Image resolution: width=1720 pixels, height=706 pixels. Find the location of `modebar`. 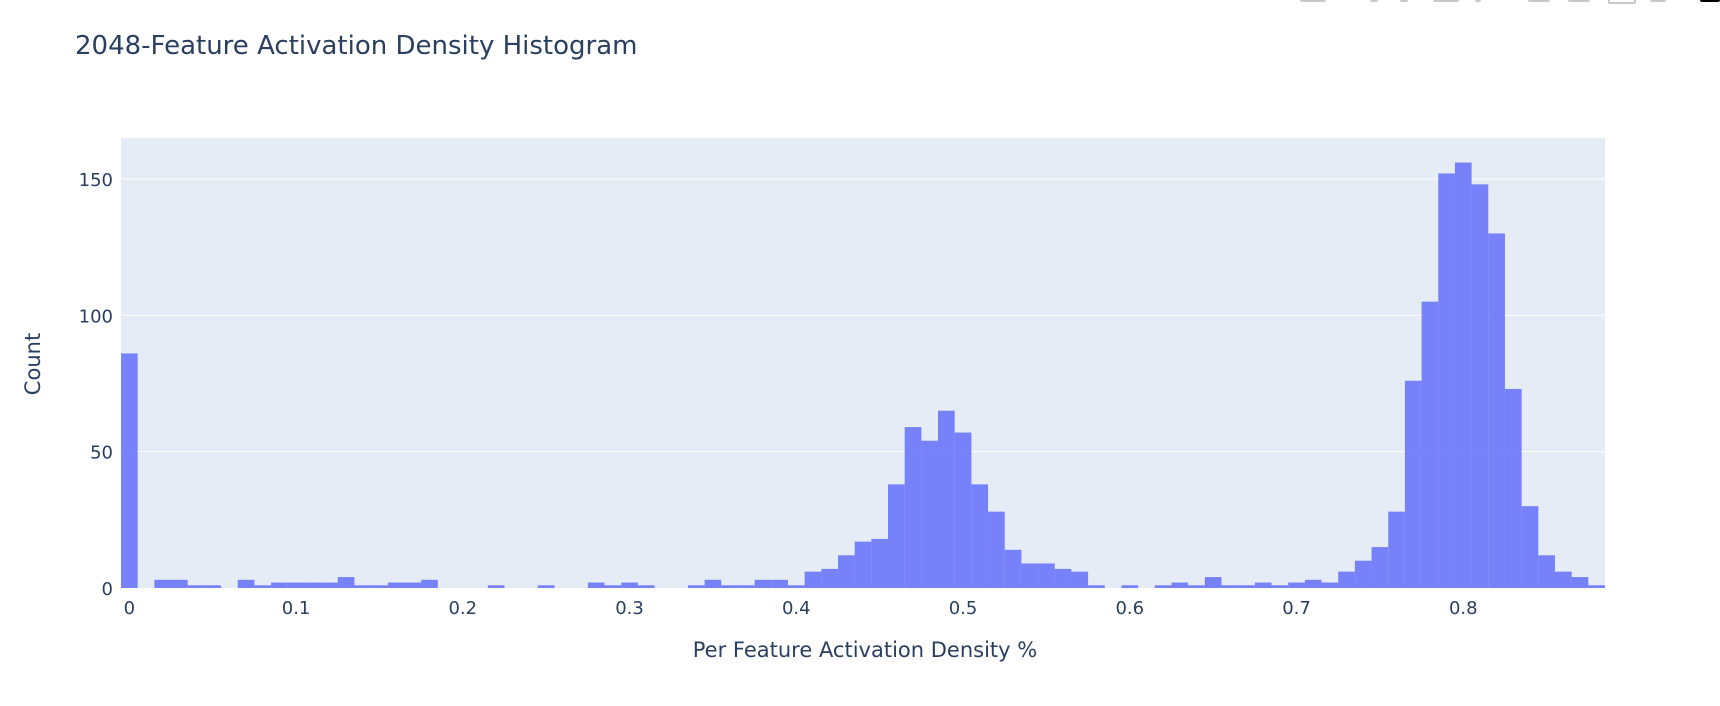

modebar is located at coordinates (1500, 2).